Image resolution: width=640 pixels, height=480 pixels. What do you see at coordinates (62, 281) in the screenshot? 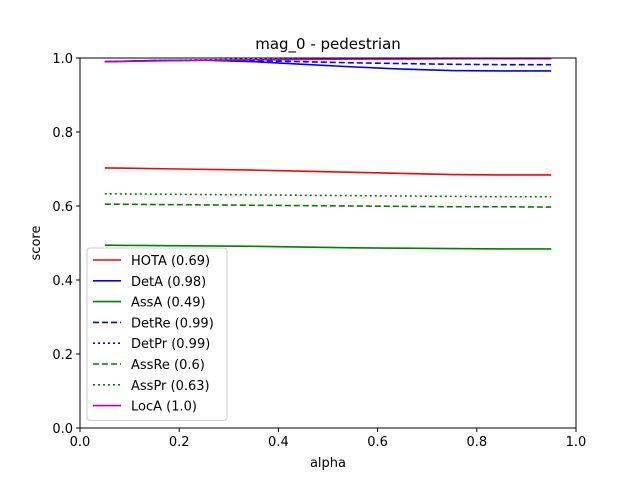
I see `y-tick-label: 0.4` at bounding box center [62, 281].